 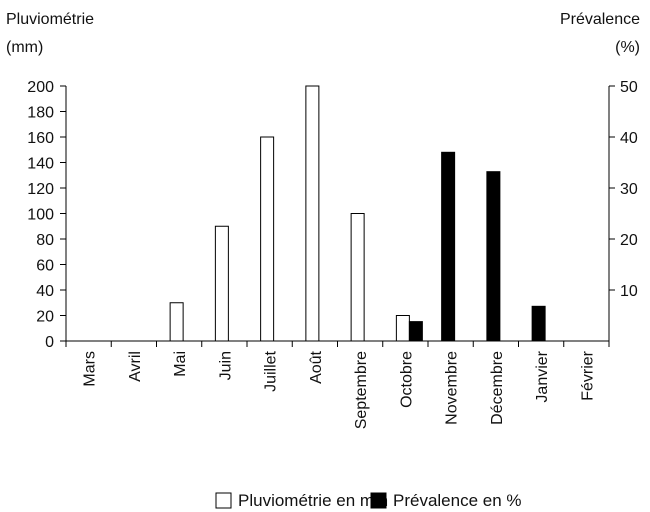 What do you see at coordinates (40, 189) in the screenshot?
I see `left-tick-label: 120` at bounding box center [40, 189].